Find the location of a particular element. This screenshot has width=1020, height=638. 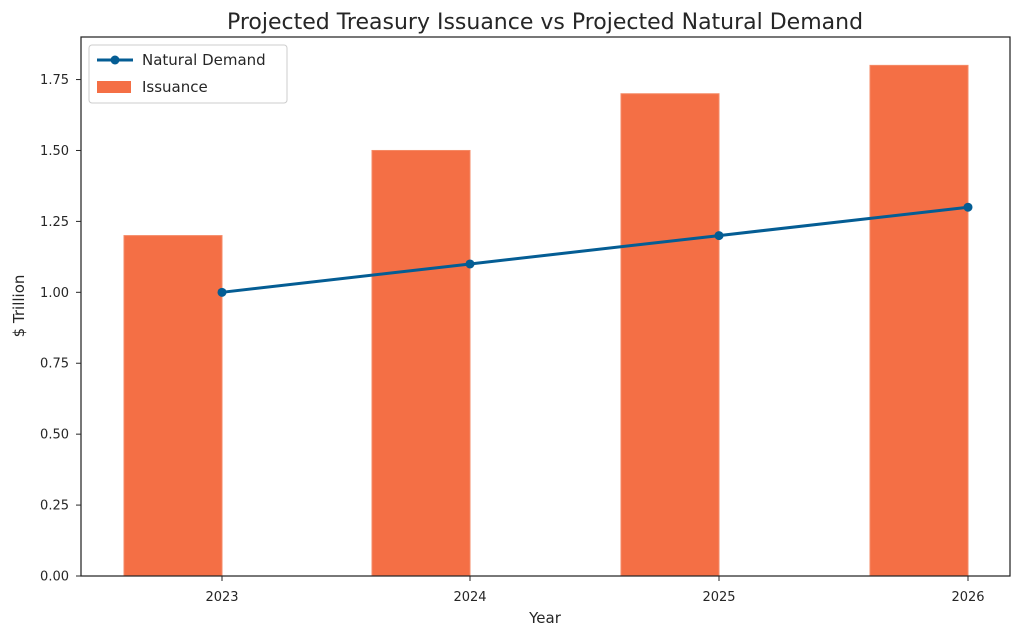

line-series is located at coordinates (595, 249).